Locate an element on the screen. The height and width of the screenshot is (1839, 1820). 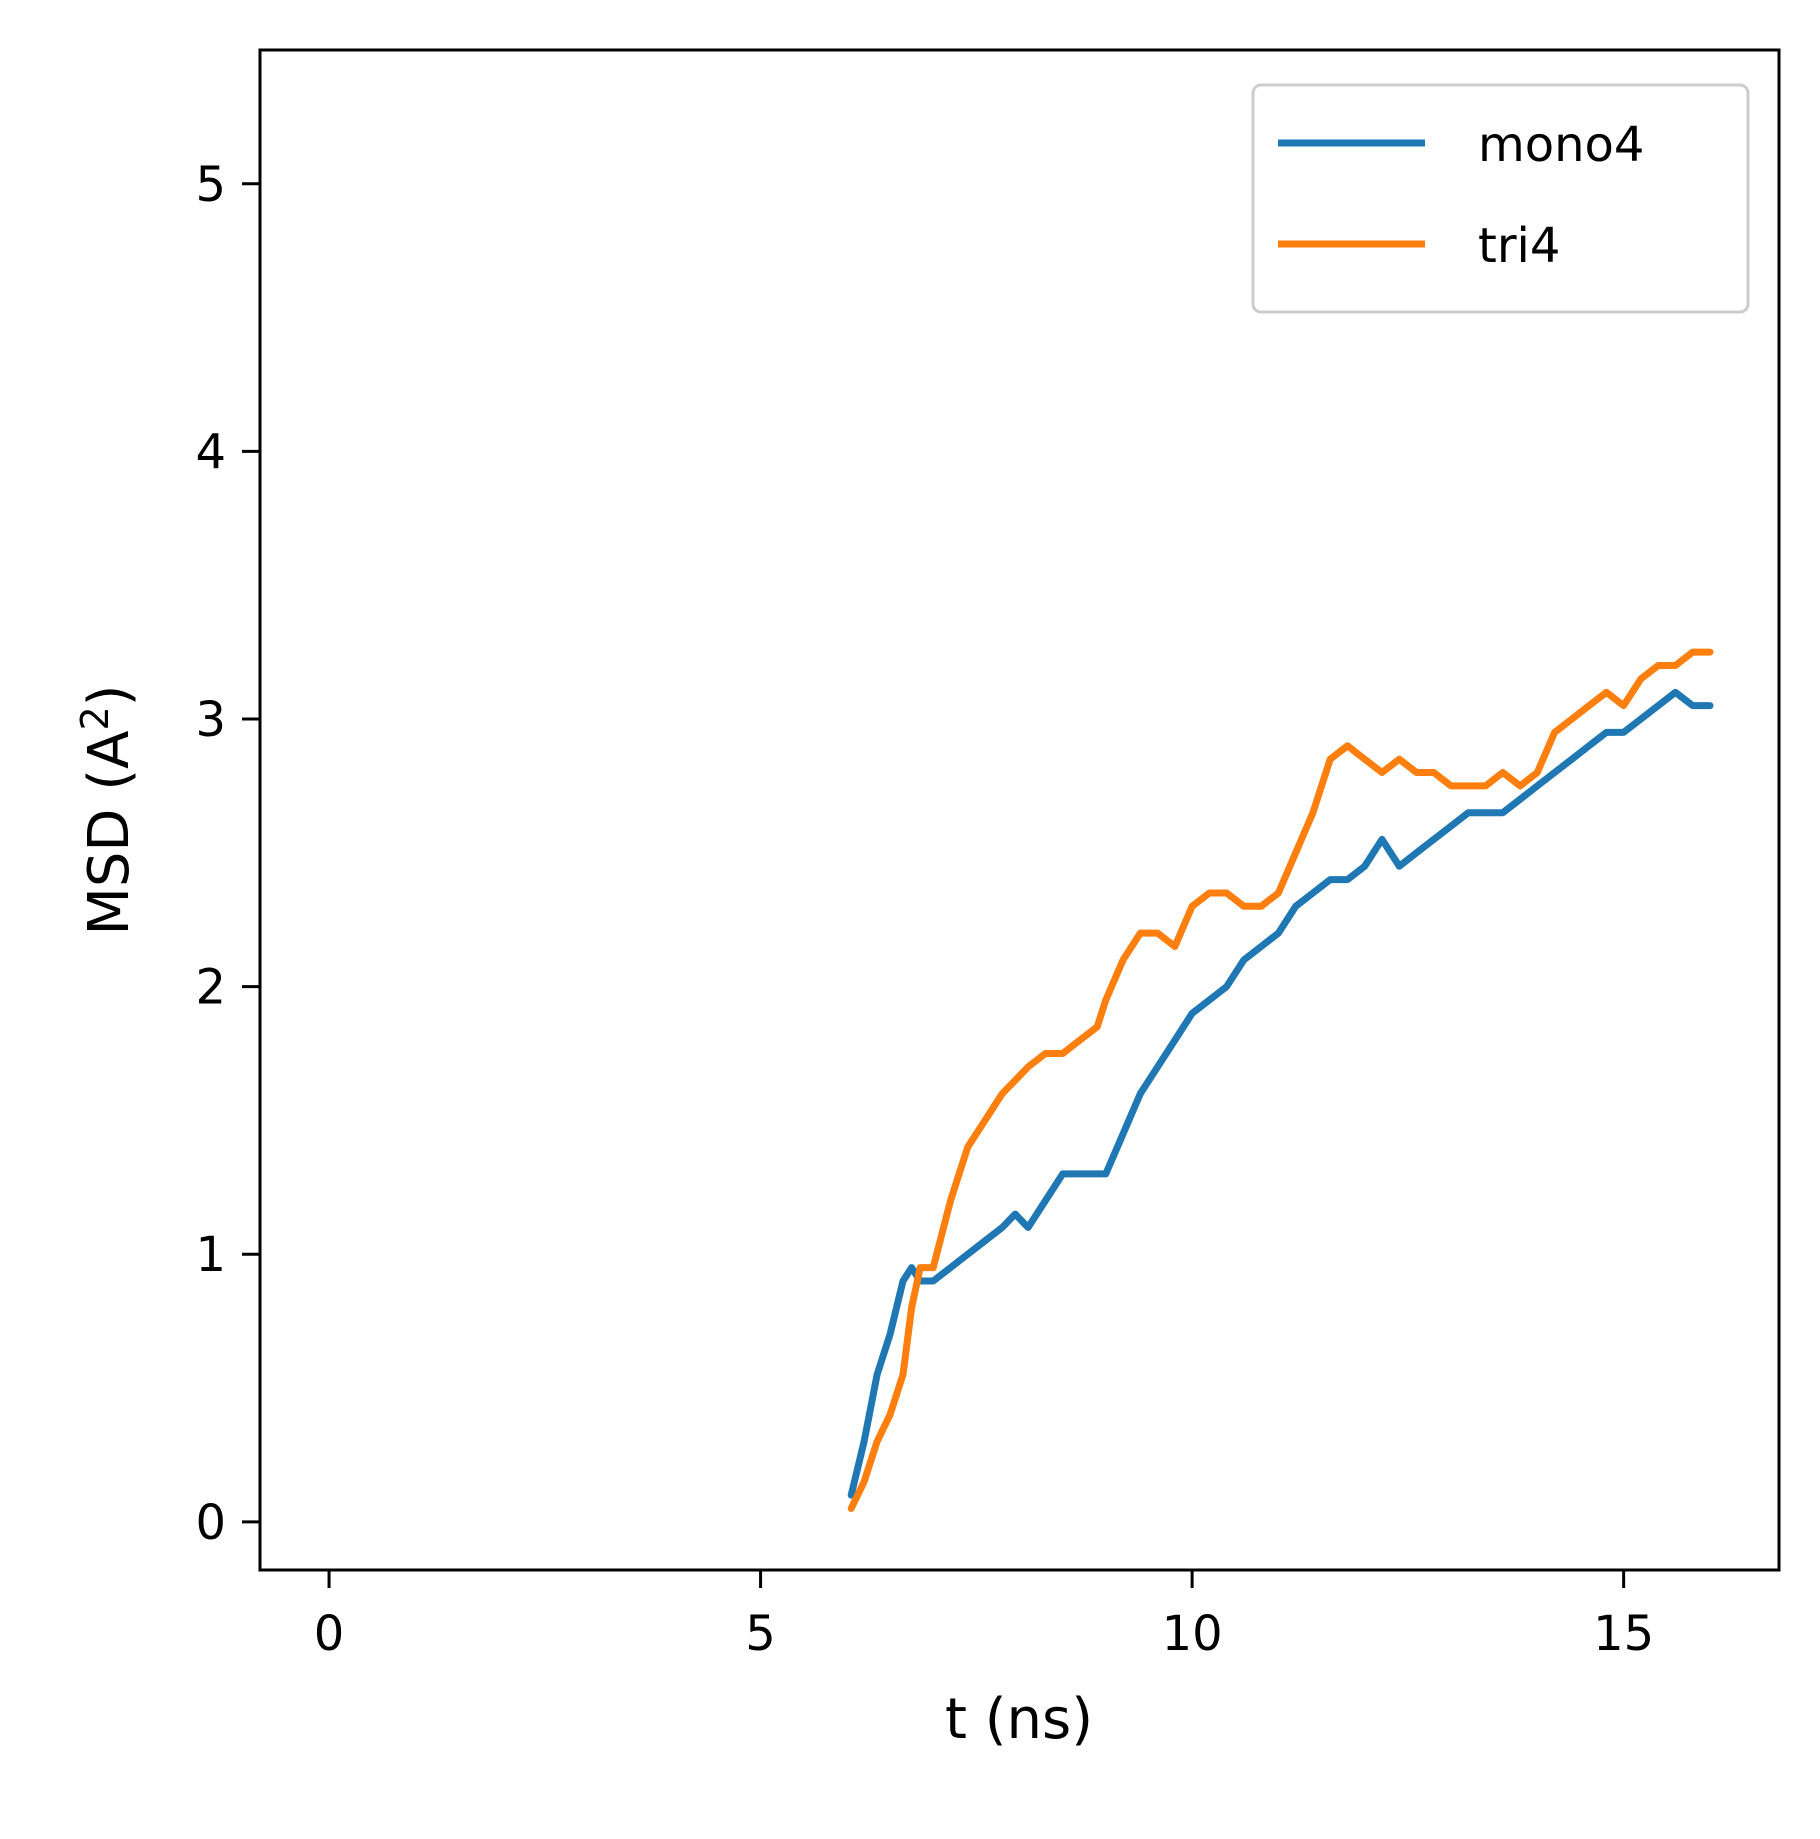
x-tick-label: 15 is located at coordinates (1623, 1634).